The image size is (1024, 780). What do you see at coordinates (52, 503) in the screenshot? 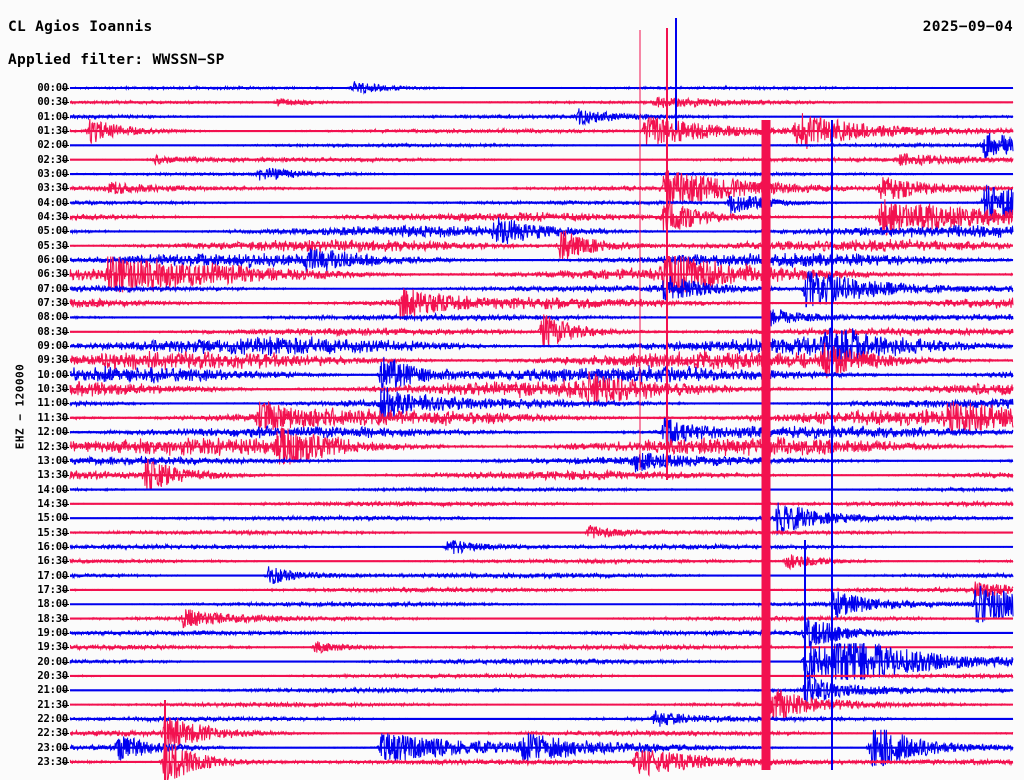
I see `time-axis-label: 14:30` at bounding box center [52, 503].